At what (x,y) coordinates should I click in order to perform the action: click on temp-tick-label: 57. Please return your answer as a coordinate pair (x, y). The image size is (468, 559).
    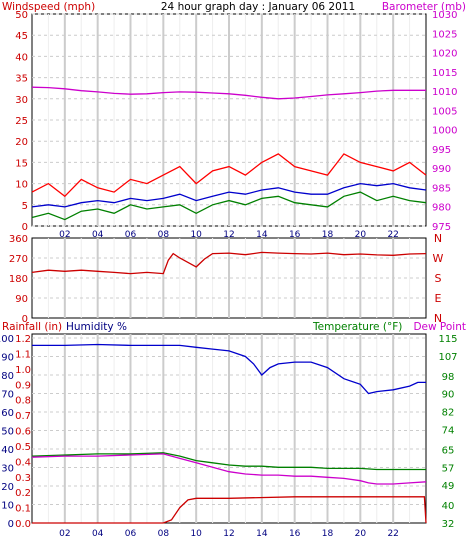
    Looking at the image, I should click on (448, 468).